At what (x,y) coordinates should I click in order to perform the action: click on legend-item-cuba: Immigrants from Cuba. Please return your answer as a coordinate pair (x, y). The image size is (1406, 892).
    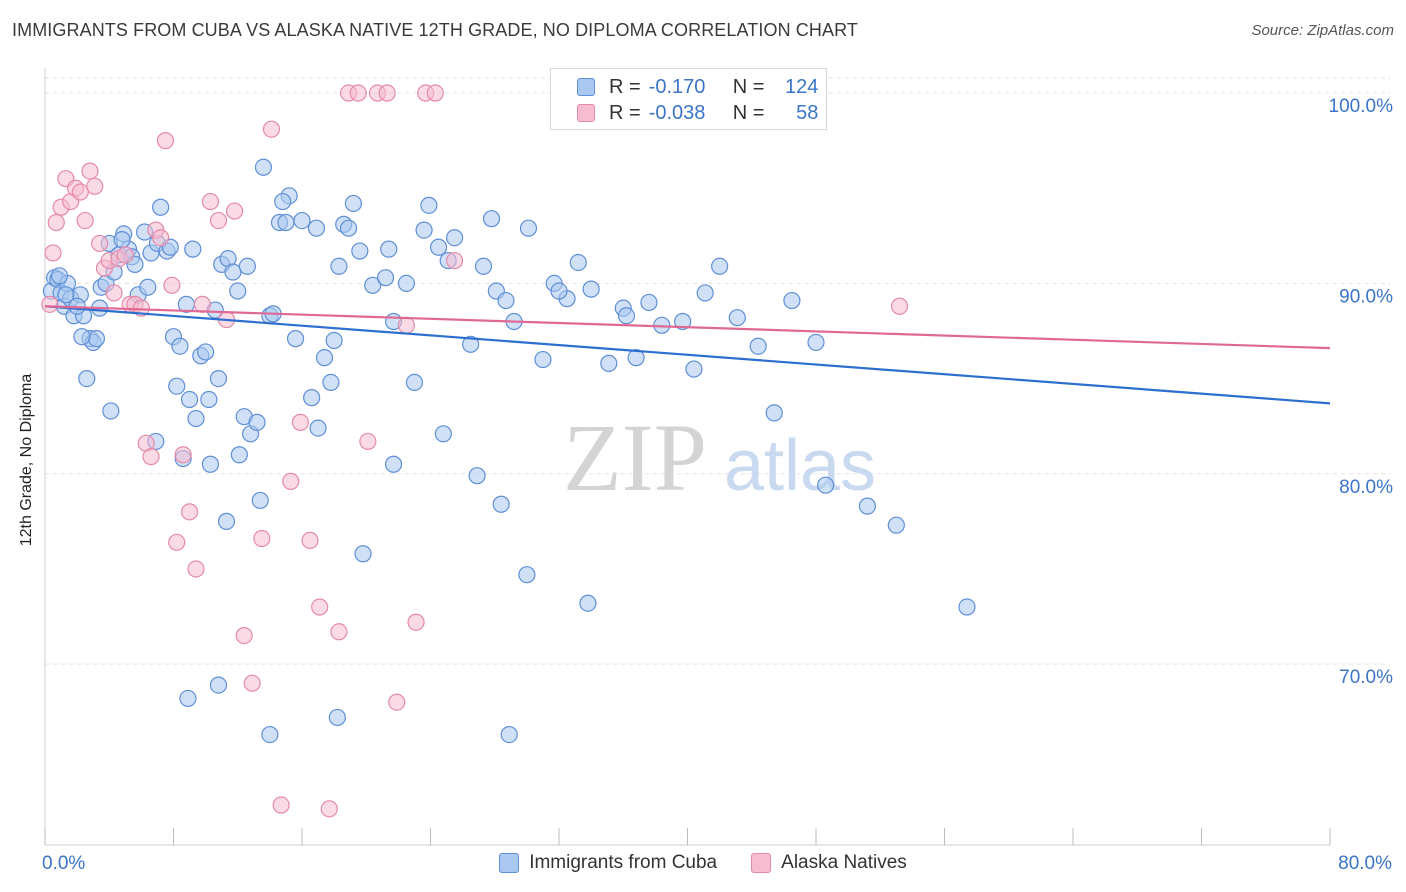
    Looking at the image, I should click on (608, 863).